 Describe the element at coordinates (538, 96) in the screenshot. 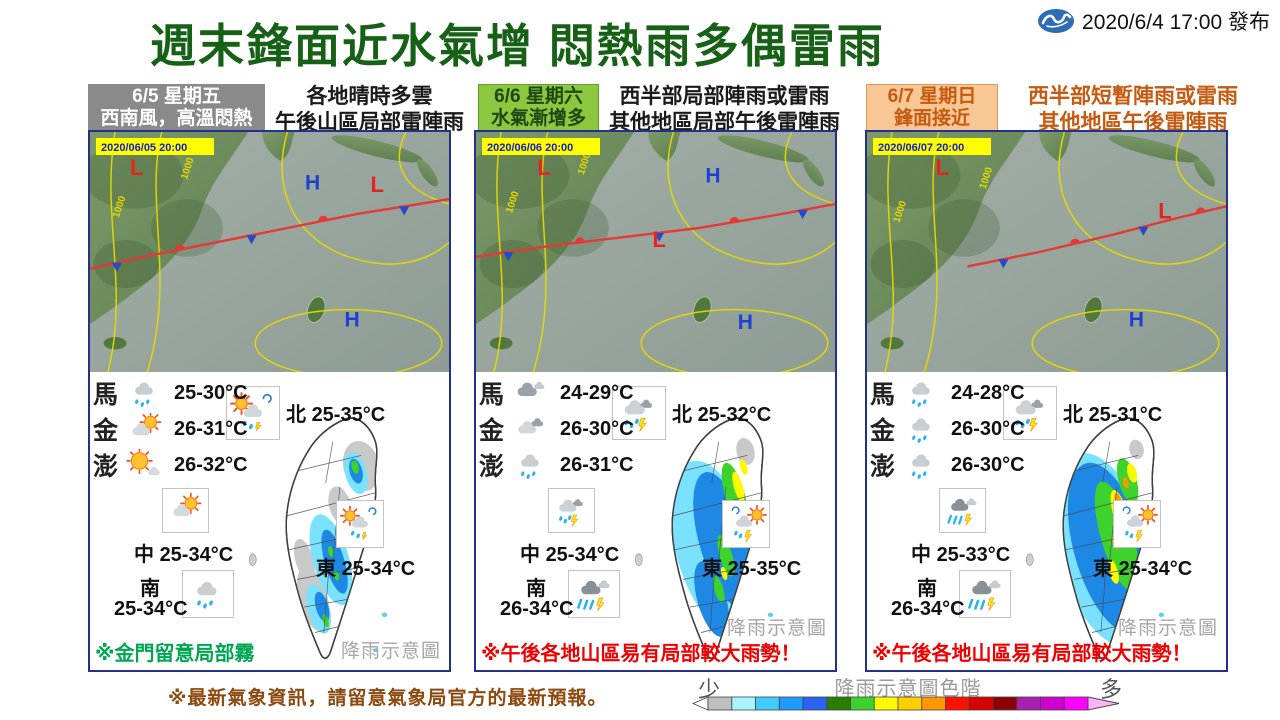

I see `badge-date: 6/6 星期六` at that location.